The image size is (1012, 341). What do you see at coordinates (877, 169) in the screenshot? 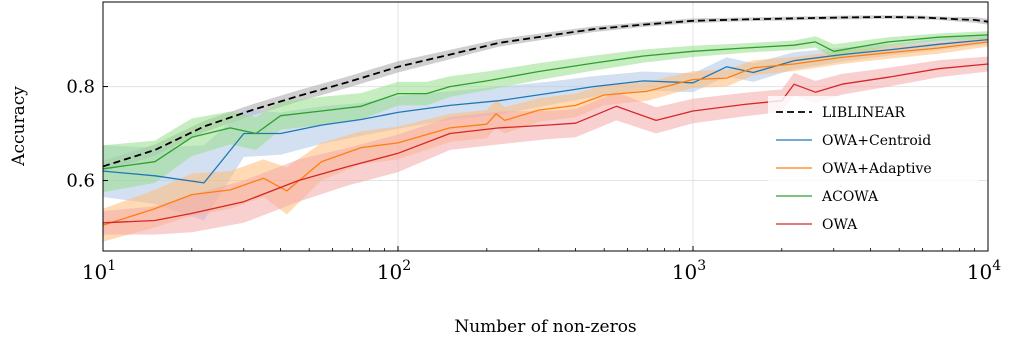
I see `legend-label: OWA+Adaptive` at bounding box center [877, 169].